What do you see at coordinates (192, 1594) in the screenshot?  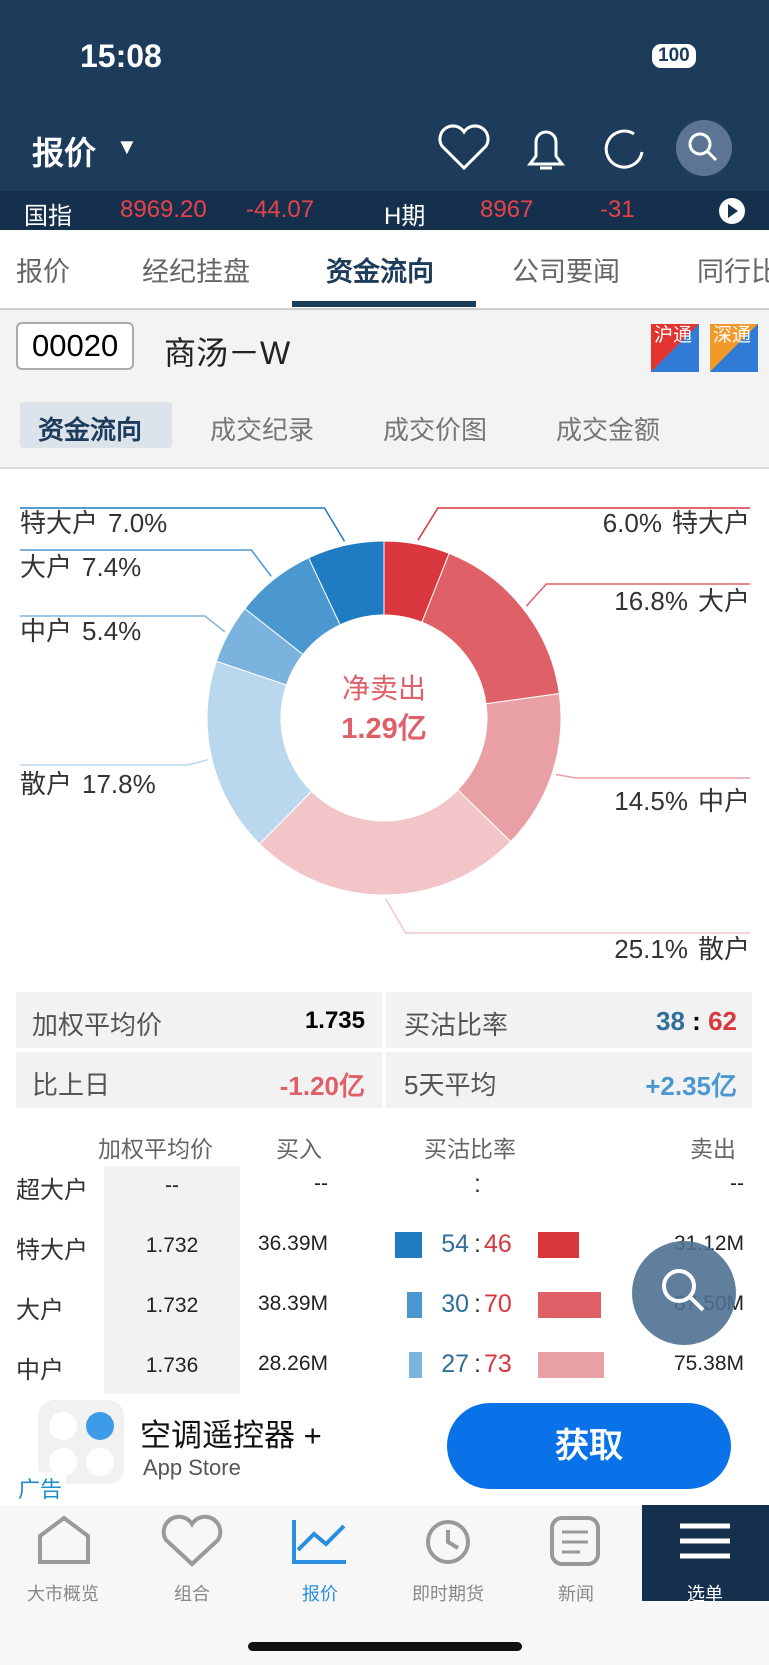 I see `nav-item: 组合` at bounding box center [192, 1594].